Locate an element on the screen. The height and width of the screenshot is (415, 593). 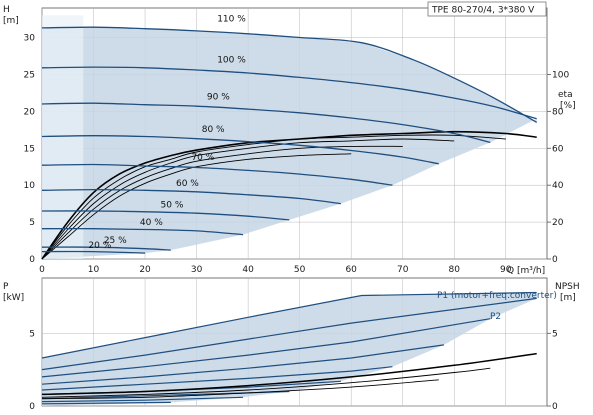
y-tick-label: 10 is located at coordinates (30, 186).